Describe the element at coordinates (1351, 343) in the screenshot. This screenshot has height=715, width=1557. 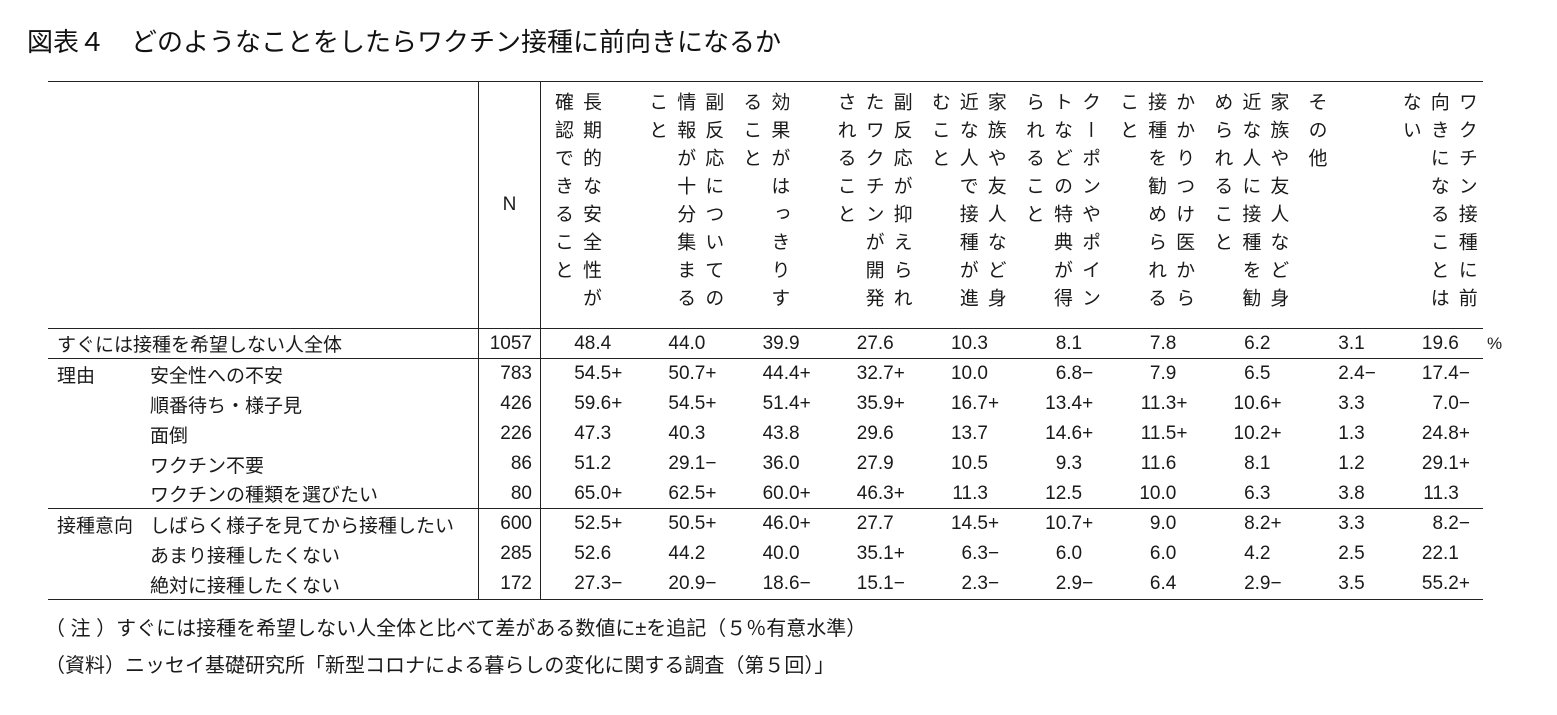
I see `value-number: 3.1` at that location.